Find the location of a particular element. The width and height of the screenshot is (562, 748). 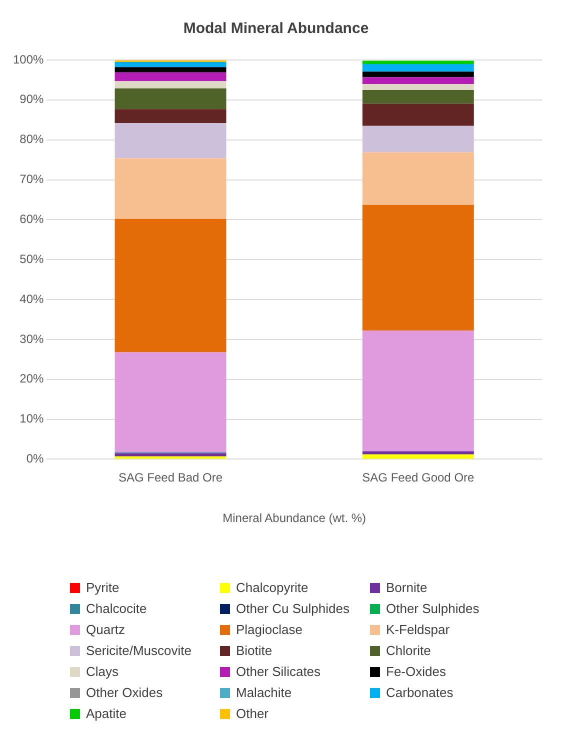

x-tick-label: SAG Feed Good Ore is located at coordinates (418, 477).